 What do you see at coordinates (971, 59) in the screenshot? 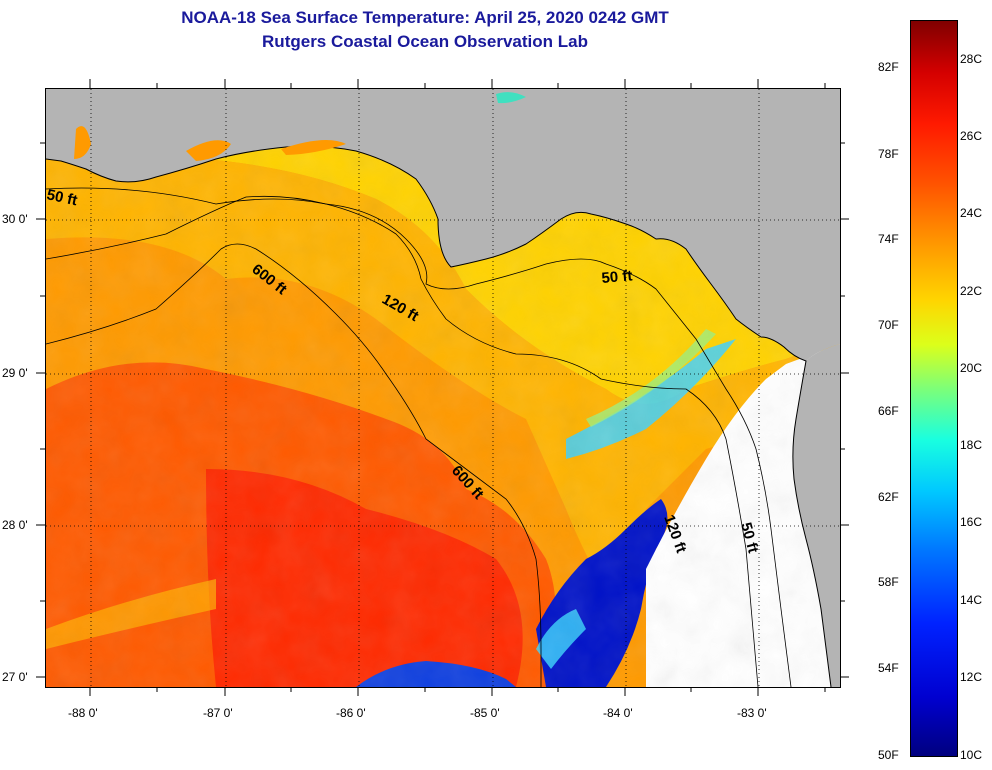
I see `colorbar-c-label: 28C` at bounding box center [971, 59].